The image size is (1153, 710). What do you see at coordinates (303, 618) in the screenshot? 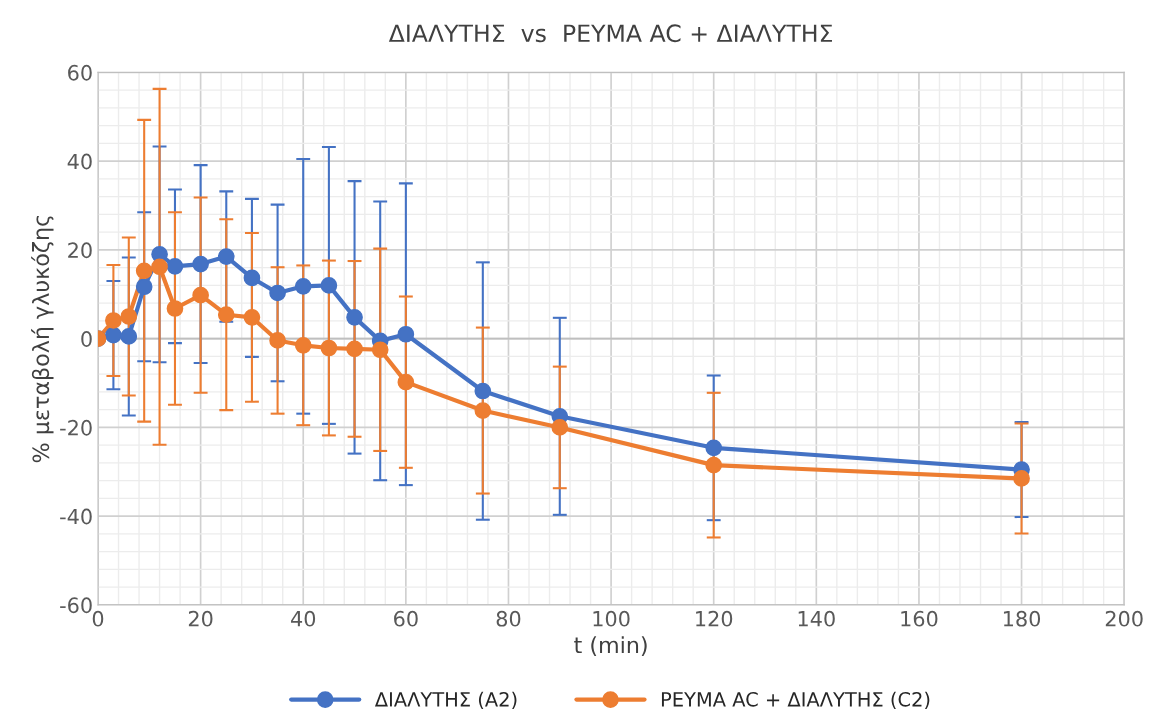
I see `x-tick-label: 40` at bounding box center [303, 618].